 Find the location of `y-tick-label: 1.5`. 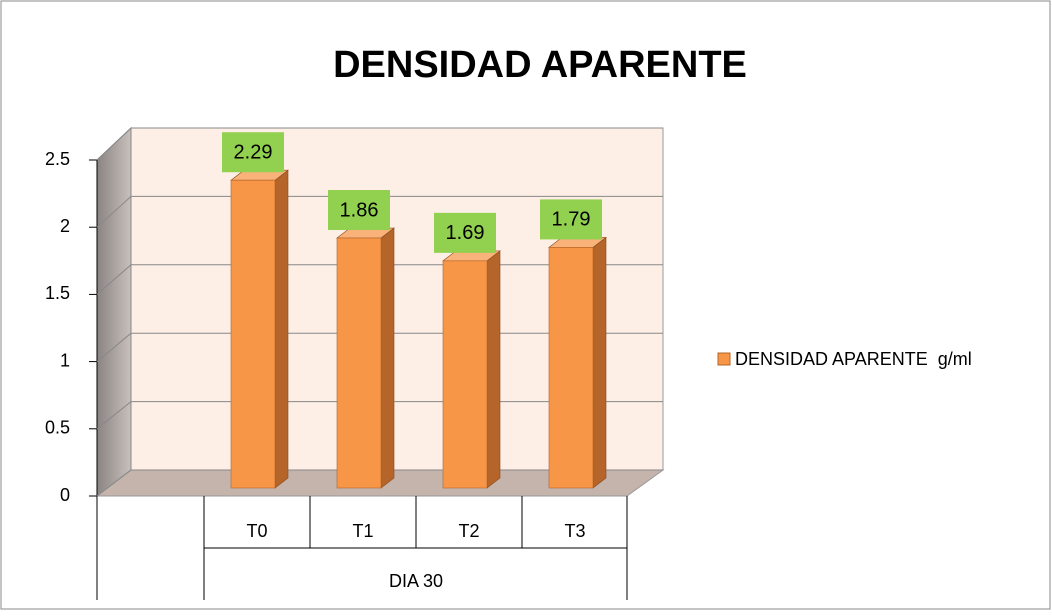

y-tick-label: 1.5 is located at coordinates (57, 293).